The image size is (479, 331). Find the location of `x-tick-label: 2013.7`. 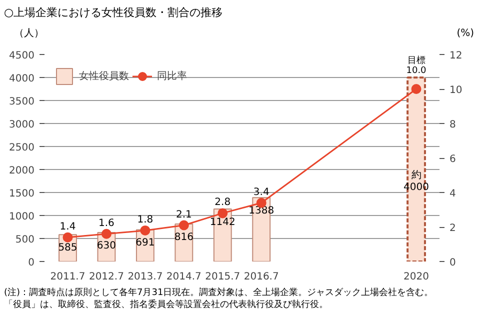

x-tick-label: 2013.7 is located at coordinates (145, 276).